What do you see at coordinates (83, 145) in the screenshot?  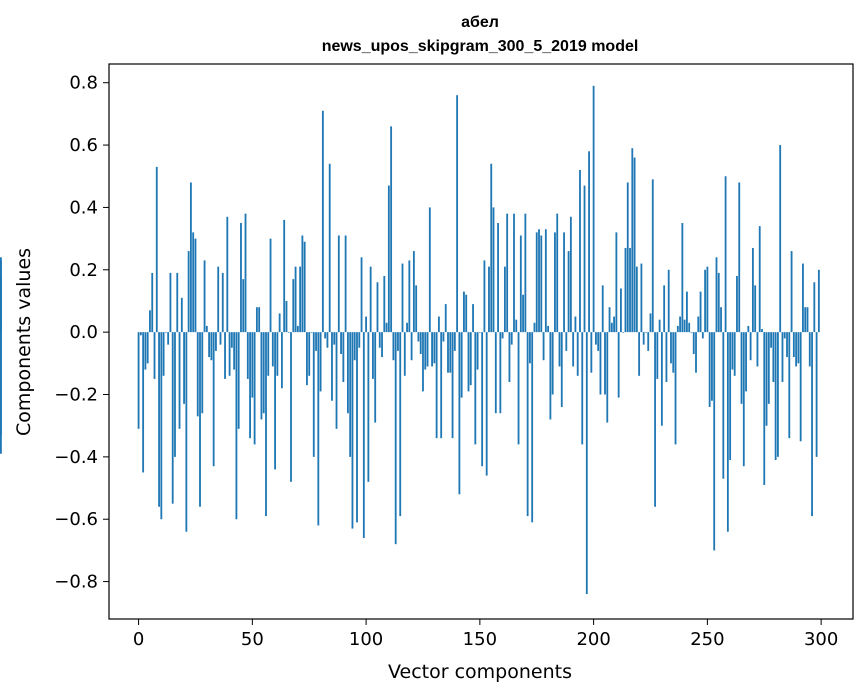 I see `y-tick-label: 0.6` at bounding box center [83, 145].